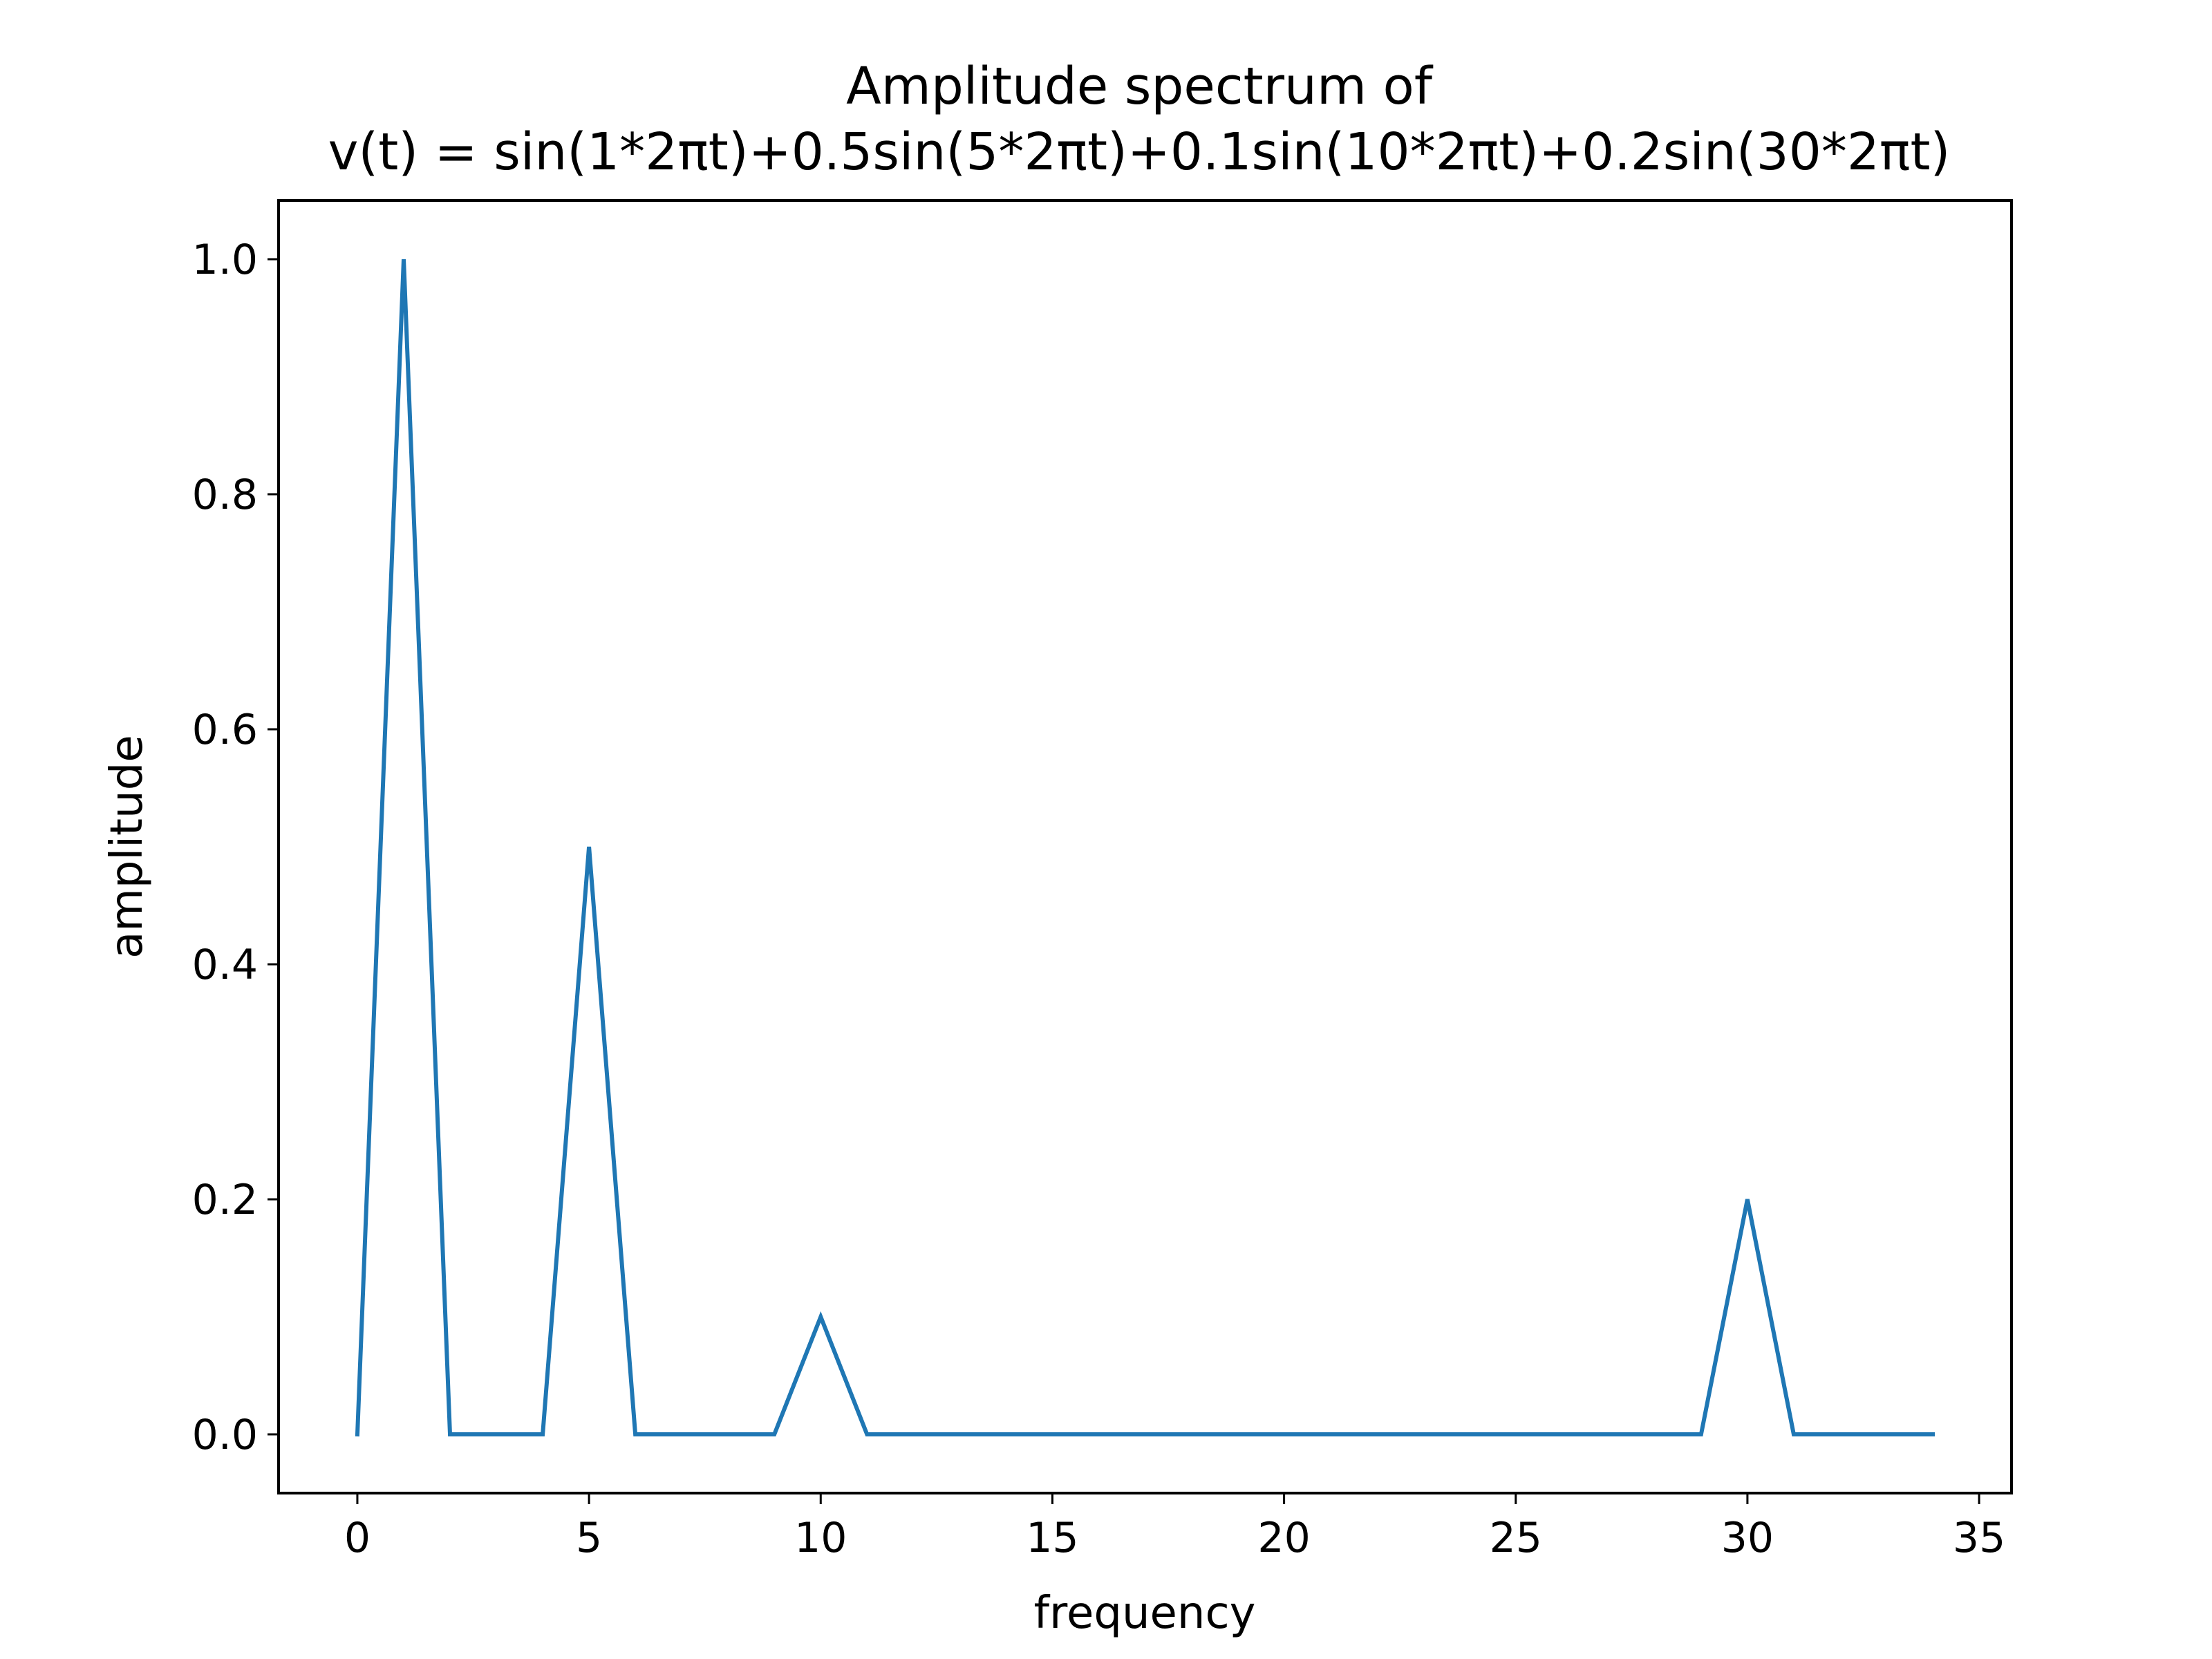 The width and height of the screenshot is (2212, 1659). Describe the element at coordinates (357, 1538) in the screenshot. I see `x-tick-label: 0` at that location.